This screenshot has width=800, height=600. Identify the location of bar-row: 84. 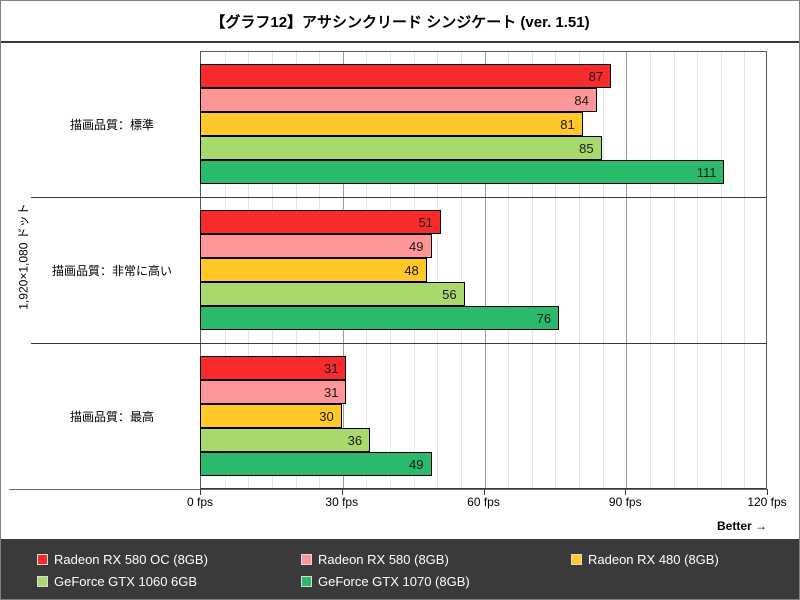
(483, 100).